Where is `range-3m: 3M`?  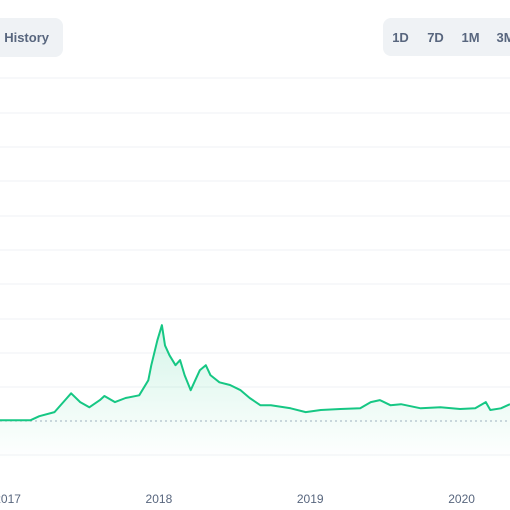 range-3m: 3M is located at coordinates (503, 37).